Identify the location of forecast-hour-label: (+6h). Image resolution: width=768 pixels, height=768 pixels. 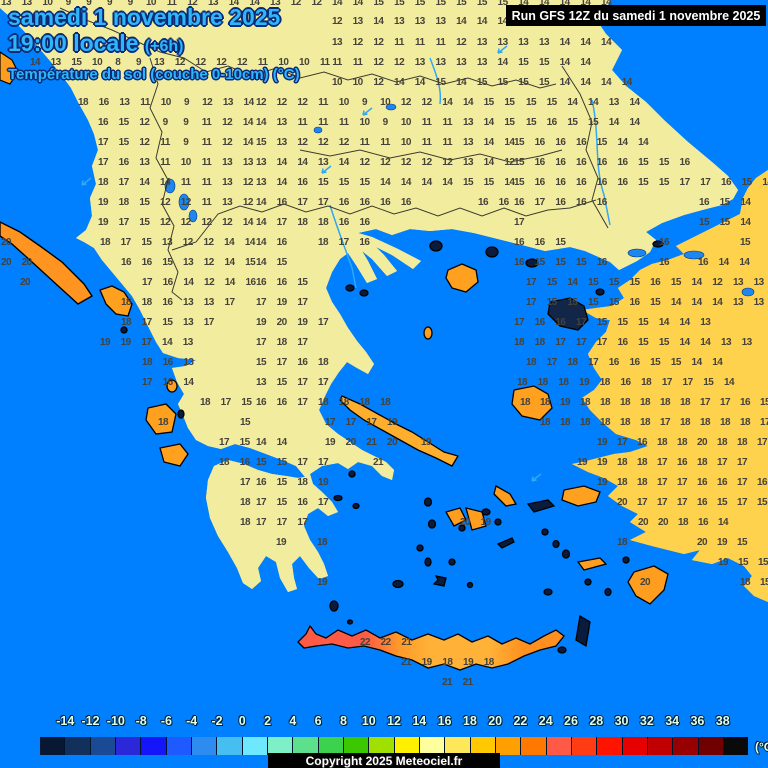
(164, 46).